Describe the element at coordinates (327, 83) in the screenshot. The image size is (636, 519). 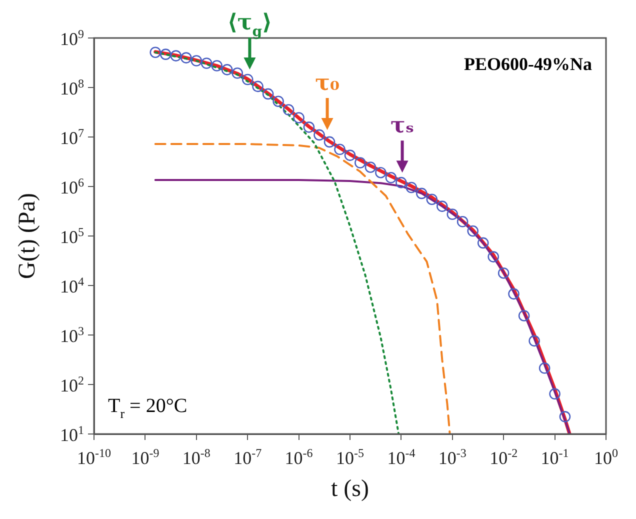
I see `annotation: τ₀` at that location.